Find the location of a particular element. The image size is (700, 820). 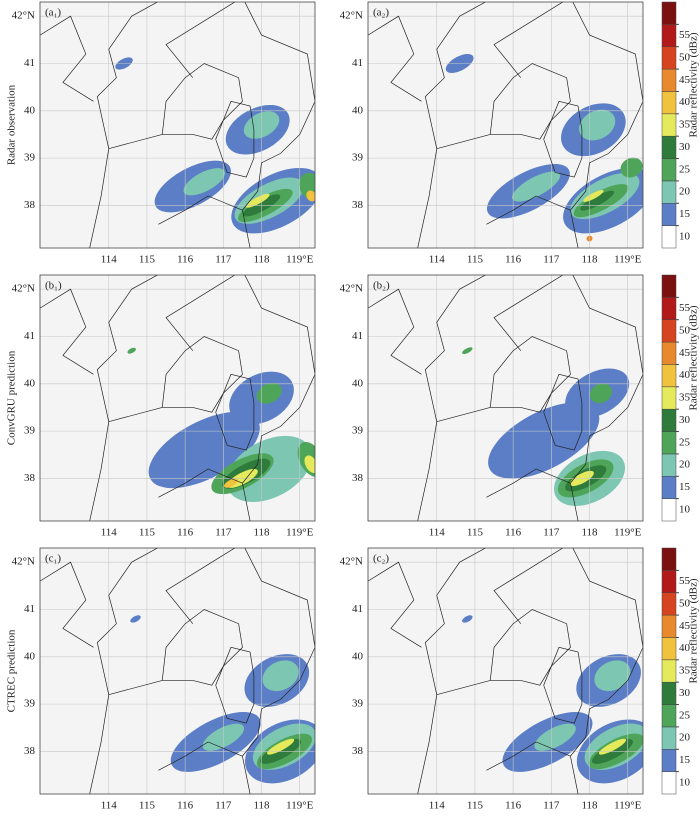

map-content is located at coordinates (505, 398).